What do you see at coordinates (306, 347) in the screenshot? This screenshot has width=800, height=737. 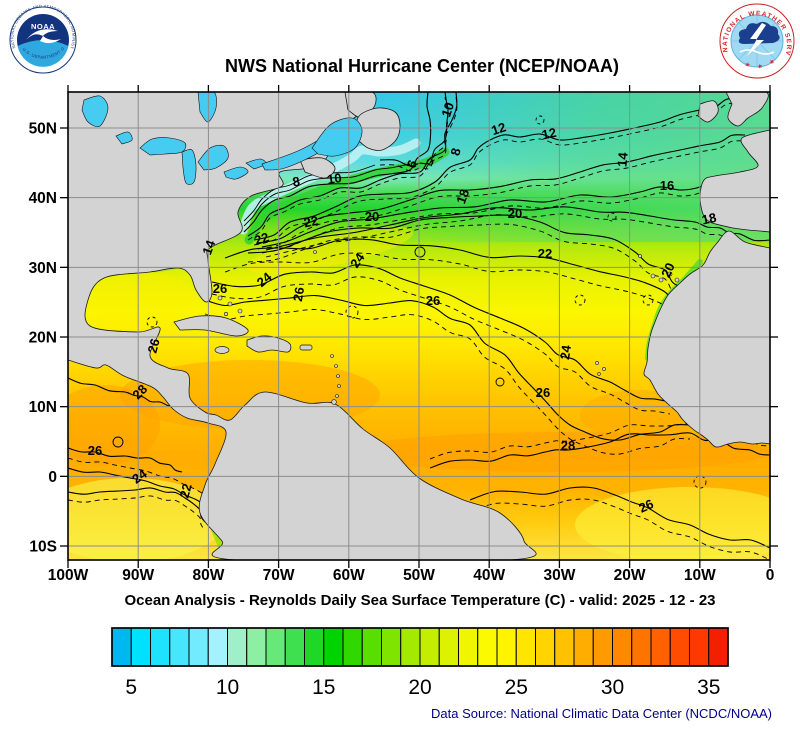 I see `puerto-rico-island` at bounding box center [306, 347].